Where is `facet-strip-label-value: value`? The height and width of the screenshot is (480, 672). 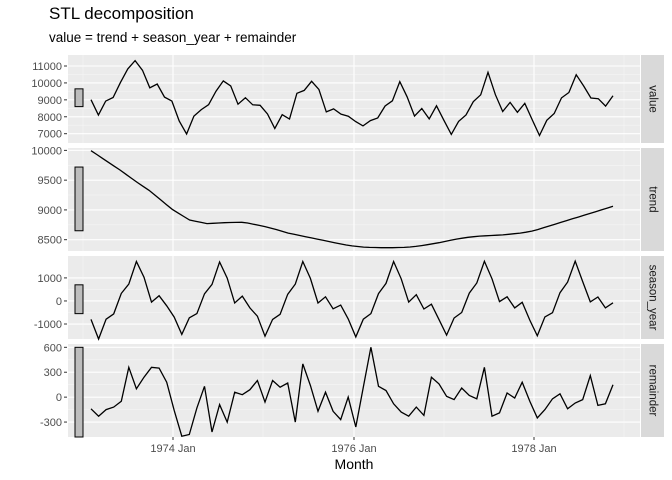 facet-strip-label-value: value is located at coordinates (653, 99).